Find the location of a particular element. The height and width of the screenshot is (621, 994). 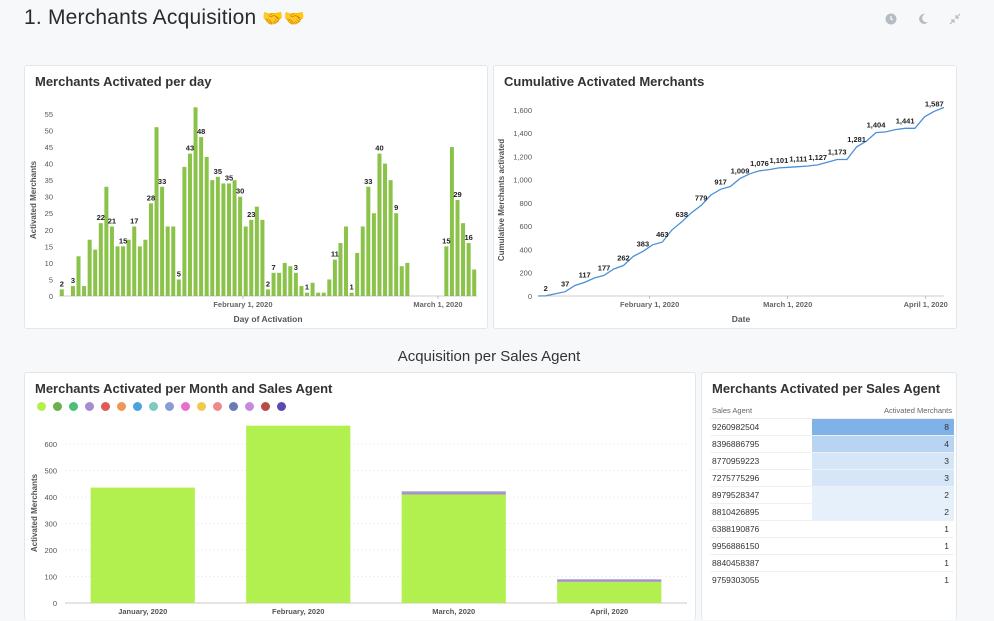

agent-id-cell: 8396886795 is located at coordinates (761, 443).